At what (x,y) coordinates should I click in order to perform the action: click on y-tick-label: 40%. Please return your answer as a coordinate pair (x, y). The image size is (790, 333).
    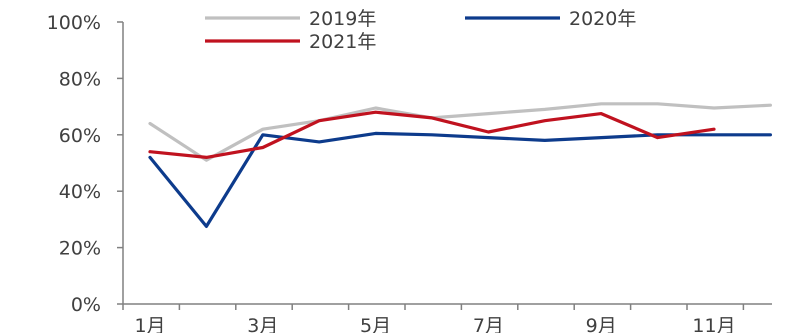
    Looking at the image, I should click on (80, 192).